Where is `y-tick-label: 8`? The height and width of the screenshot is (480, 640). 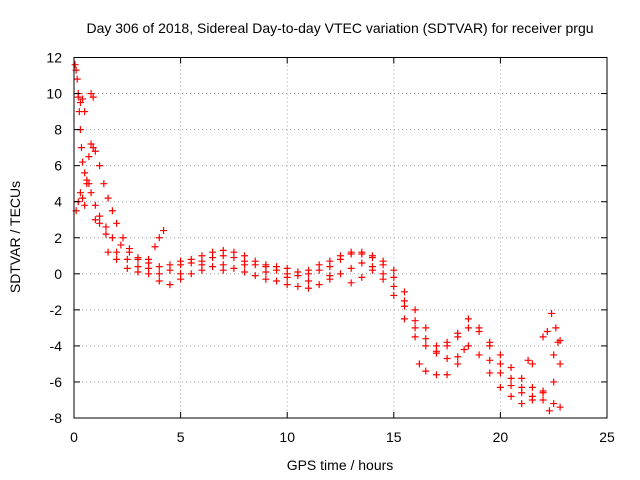
y-tick-label: 8 is located at coordinates (58, 130).